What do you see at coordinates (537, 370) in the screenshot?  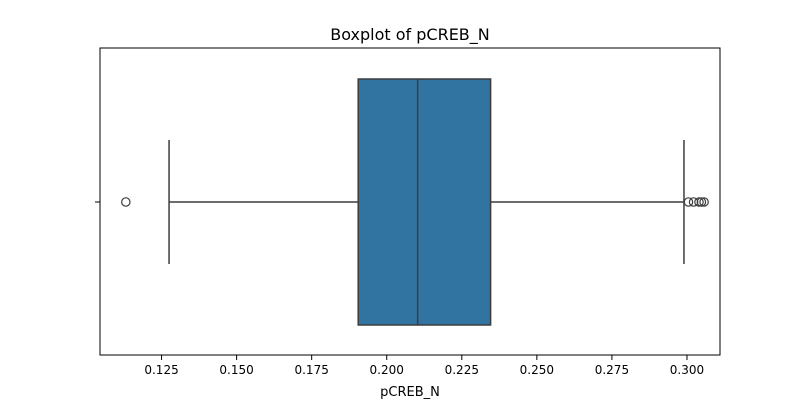 I see `x-tick-label: 0.250` at bounding box center [537, 370].